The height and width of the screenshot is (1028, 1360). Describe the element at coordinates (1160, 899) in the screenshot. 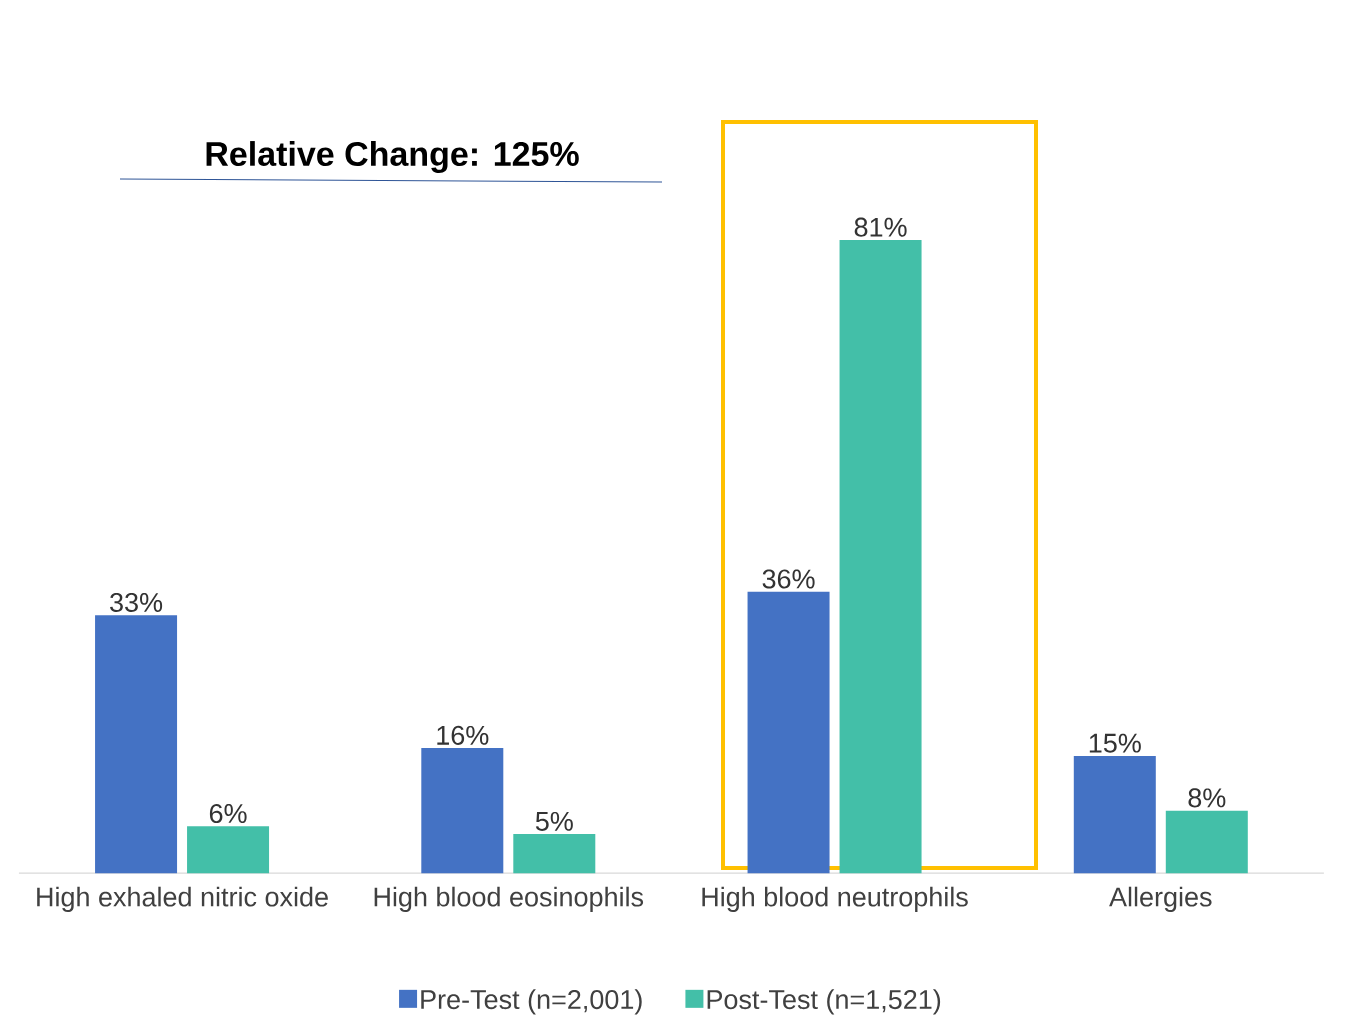

I see `x-tick-label: Allergies` at that location.